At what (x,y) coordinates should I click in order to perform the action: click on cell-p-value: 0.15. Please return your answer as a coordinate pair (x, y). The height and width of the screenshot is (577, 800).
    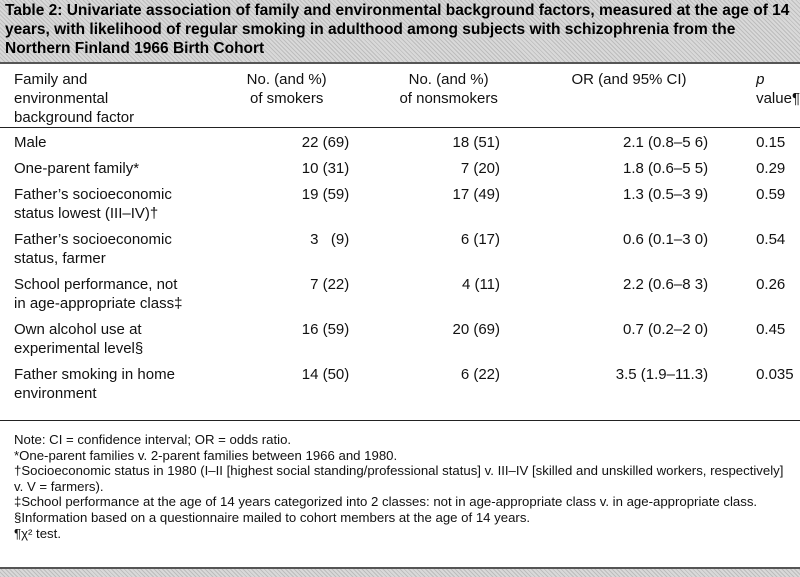
    Looking at the image, I should click on (771, 142).